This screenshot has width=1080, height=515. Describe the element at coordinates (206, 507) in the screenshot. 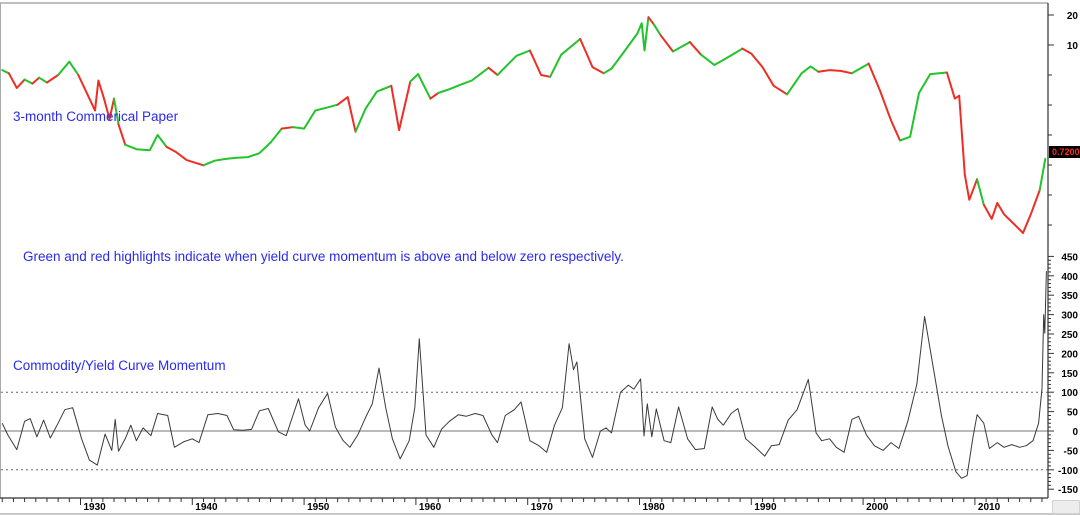

I see `decade-label: 1940` at that location.